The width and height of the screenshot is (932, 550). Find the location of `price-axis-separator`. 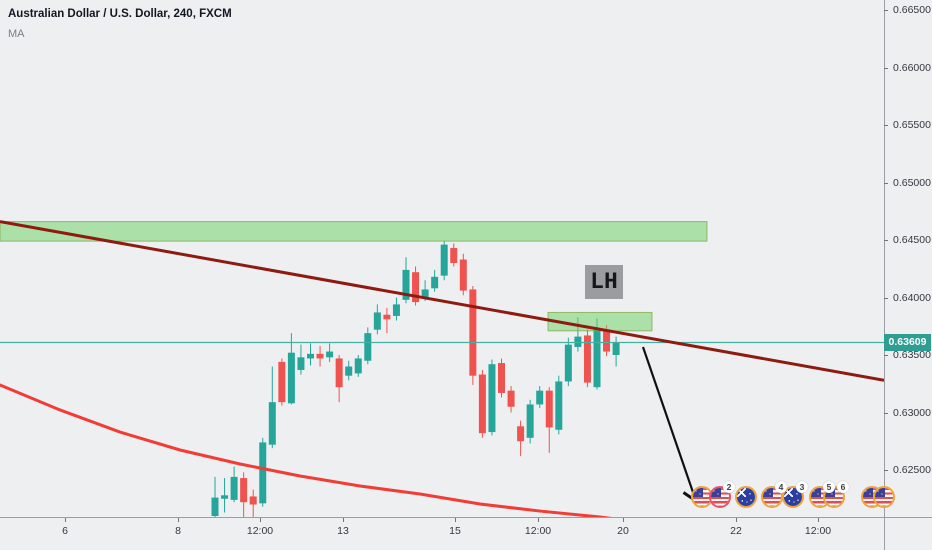

price-axis-separator is located at coordinates (884, 275).